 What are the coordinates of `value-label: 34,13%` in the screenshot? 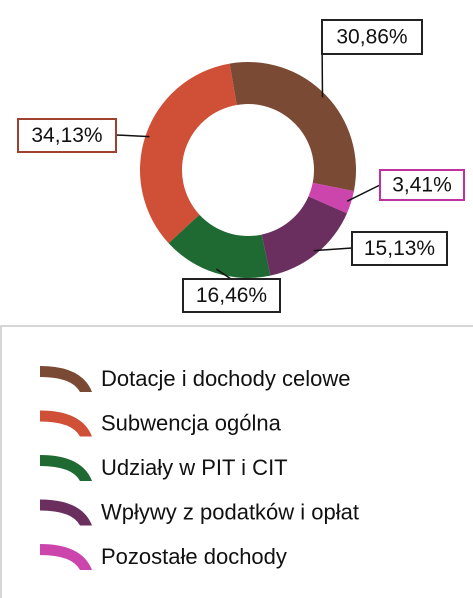 It's located at (66, 135).